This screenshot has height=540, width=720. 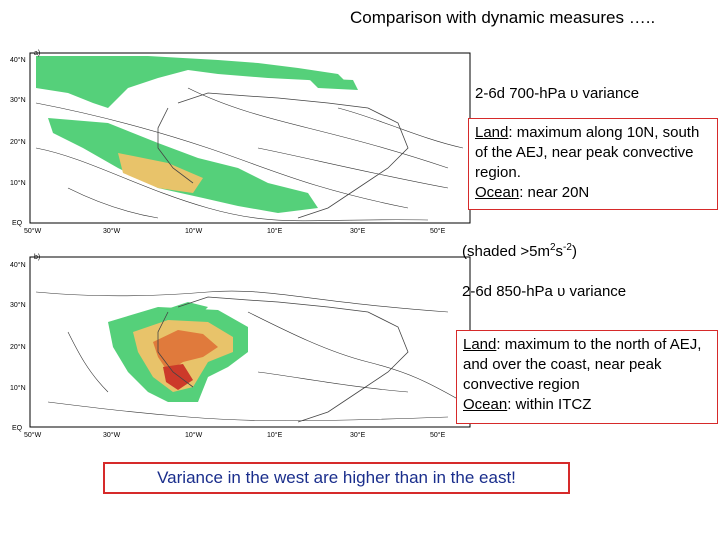 What do you see at coordinates (554, 192) in the screenshot?
I see `ocean-text: : near 20N` at bounding box center [554, 192].